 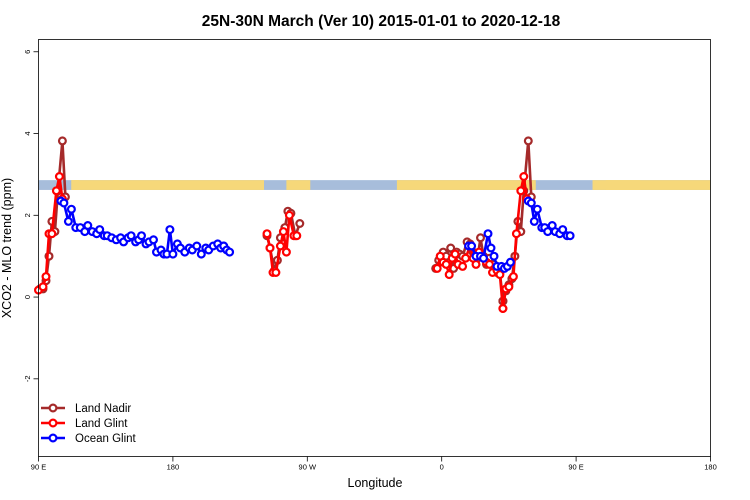 What do you see at coordinates (27, 215) in the screenshot?
I see `y-tick-label: 2` at bounding box center [27, 215].